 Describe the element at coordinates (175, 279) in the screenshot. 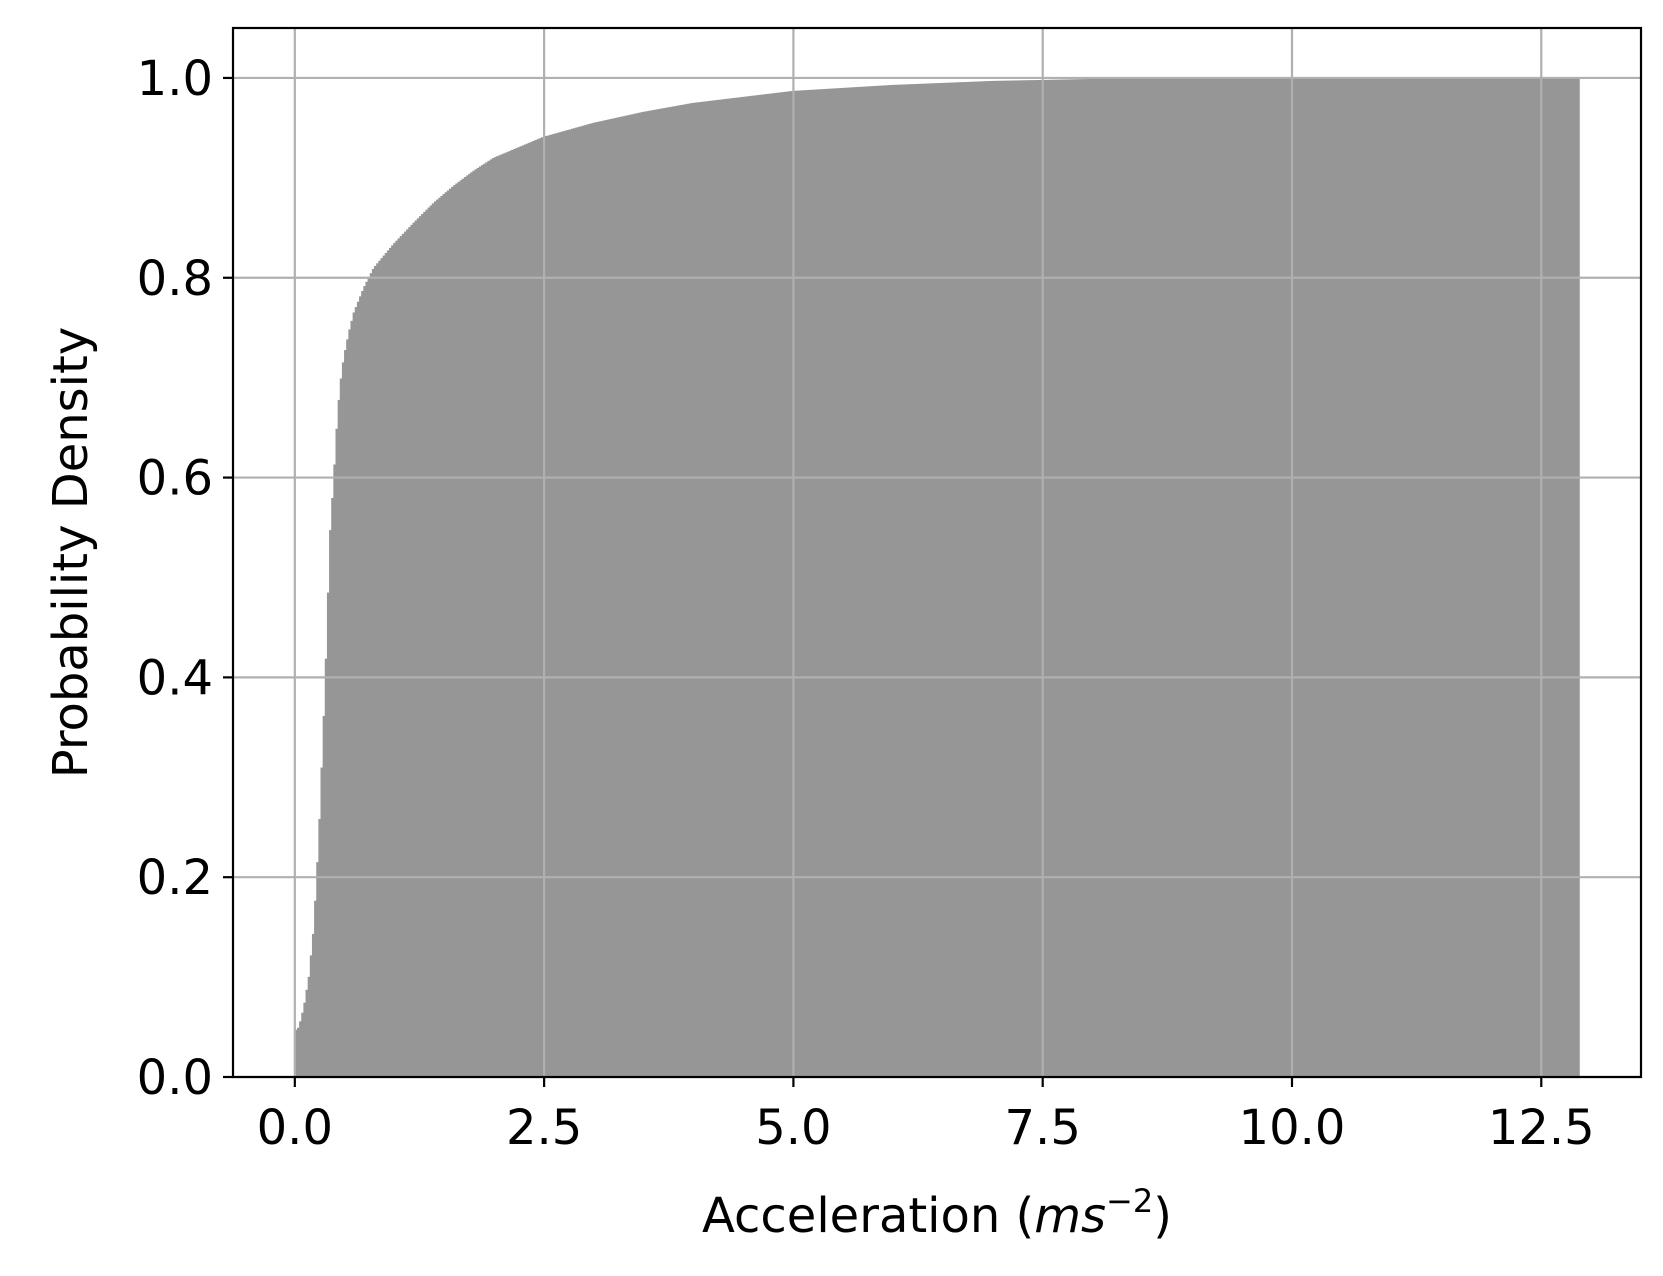

I see `y-tick-label: 0.8` at that location.